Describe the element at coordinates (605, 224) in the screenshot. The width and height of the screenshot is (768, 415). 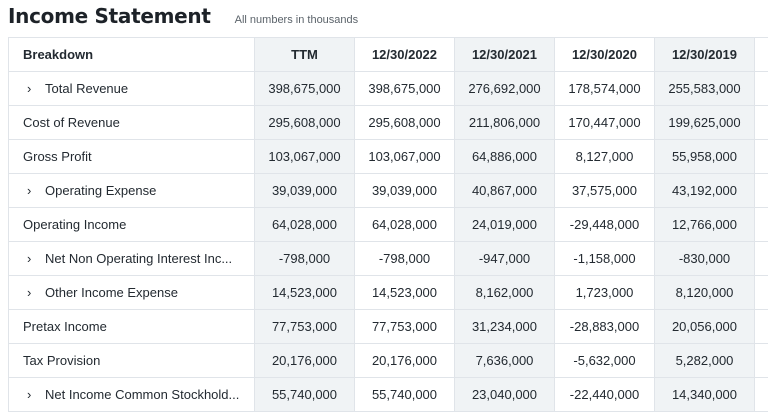
I see `value-cell: -29,448,000` at that location.